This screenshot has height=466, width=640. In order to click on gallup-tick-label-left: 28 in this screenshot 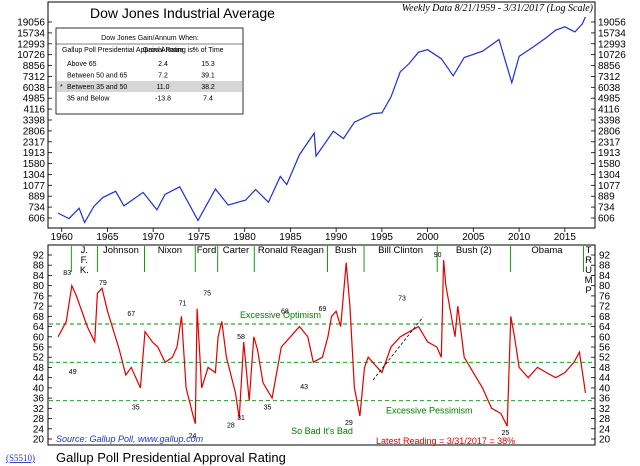, I will do `click(39, 419)`.